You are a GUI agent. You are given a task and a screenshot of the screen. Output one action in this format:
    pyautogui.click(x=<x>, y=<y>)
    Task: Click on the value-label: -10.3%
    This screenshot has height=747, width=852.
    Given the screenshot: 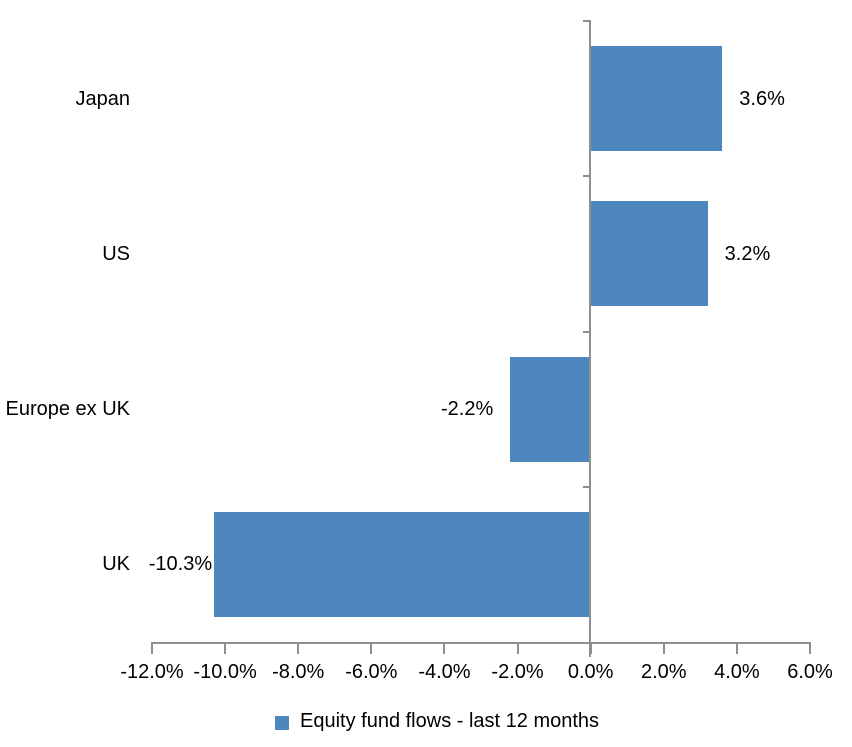 What is the action you would take?
    pyautogui.click(x=180, y=564)
    